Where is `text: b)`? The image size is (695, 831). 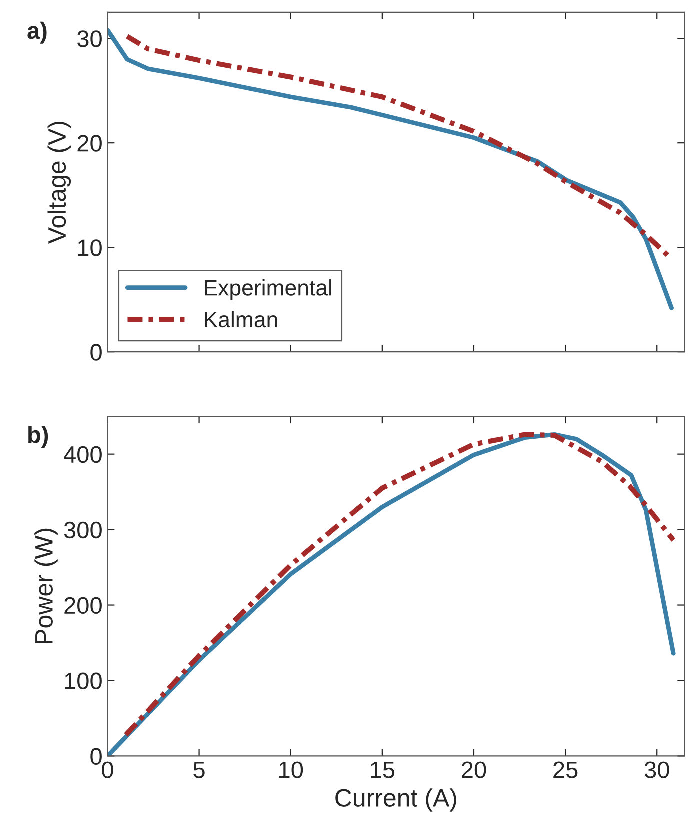 text: b) is located at coordinates (38, 437).